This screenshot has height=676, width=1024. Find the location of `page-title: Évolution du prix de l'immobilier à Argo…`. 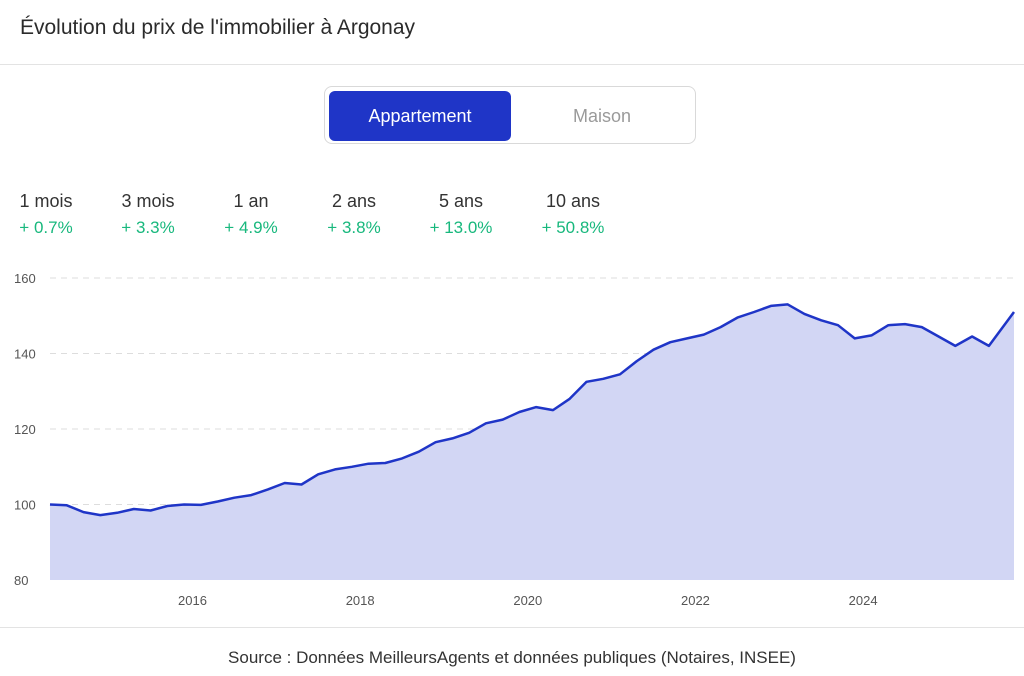

page-title: Évolution du prix de l'immobilier à Argo… is located at coordinates (218, 27).